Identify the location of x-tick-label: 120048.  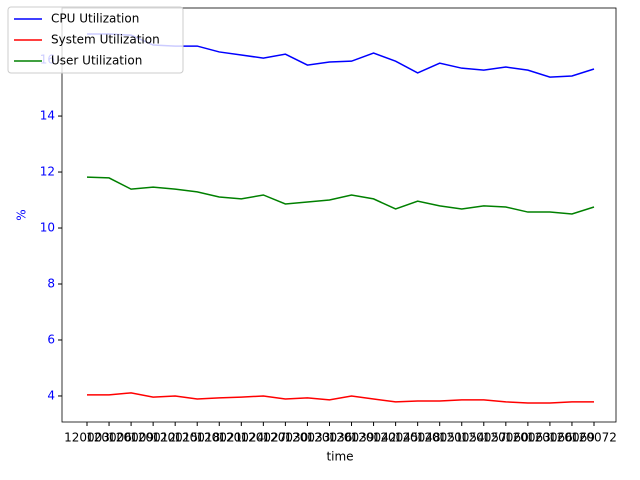
(418, 438).